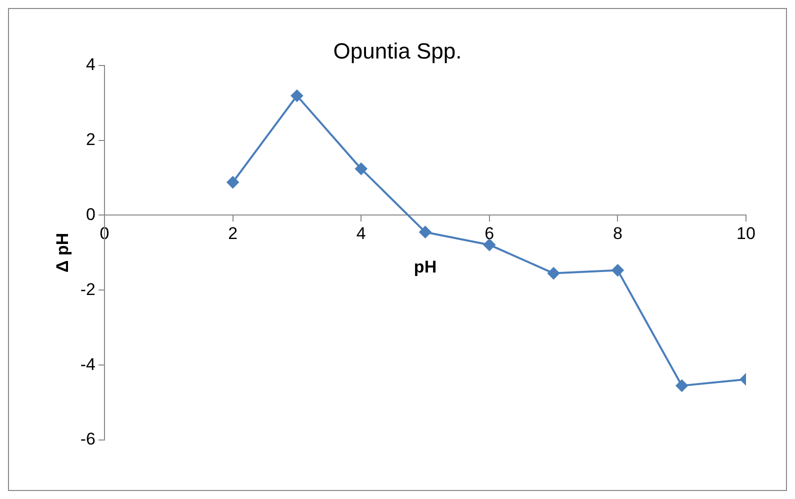  I want to click on y-tick-label: 0, so click(91, 214).